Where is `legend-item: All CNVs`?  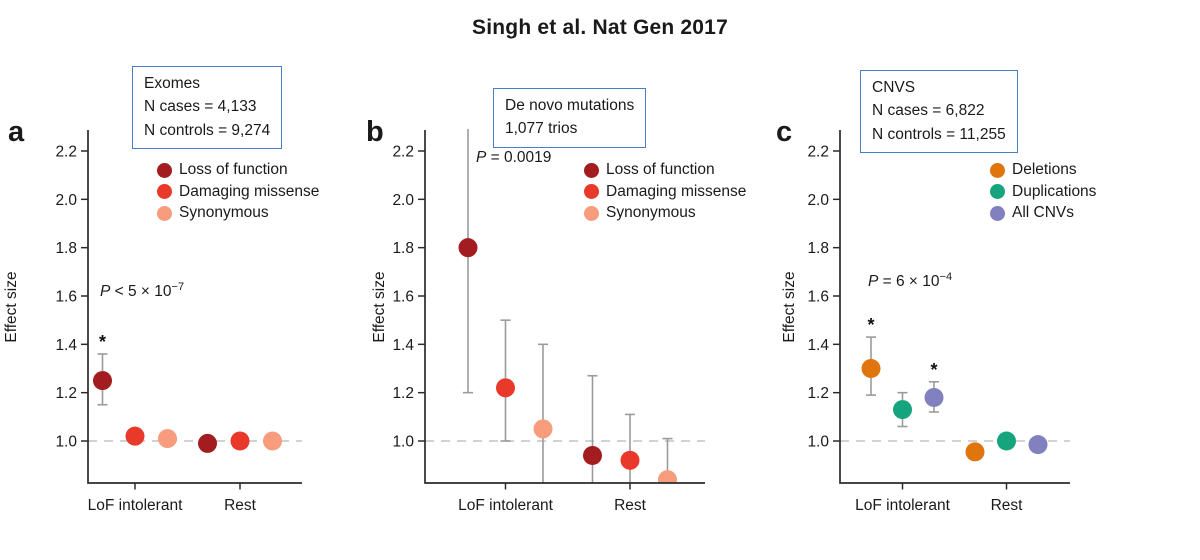
legend-item: All CNVs is located at coordinates (1043, 213).